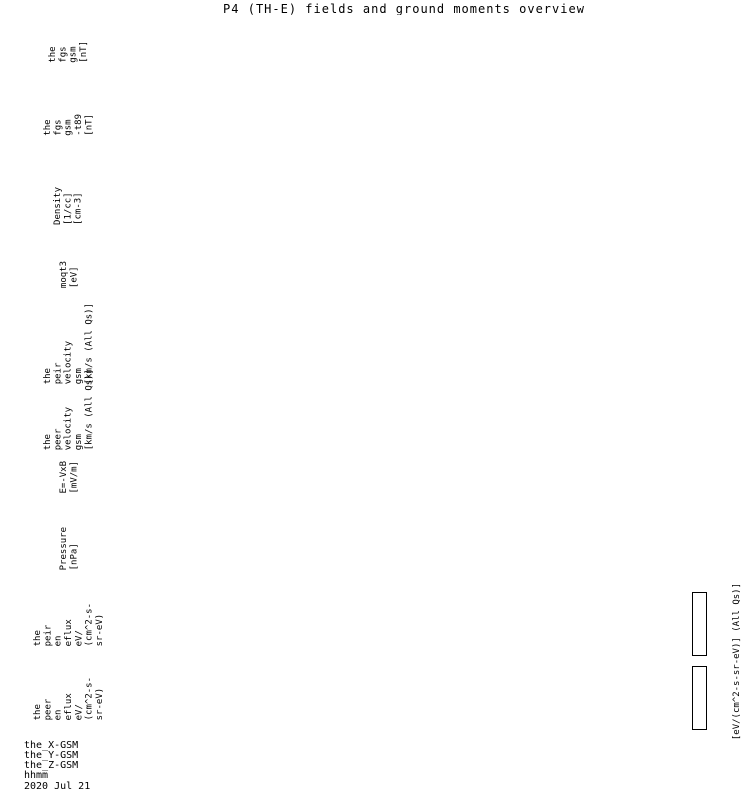  I want to click on ylabel-text: the peir en eflux eV/ (cm^2-s- sr-eV), so click(68, 625).